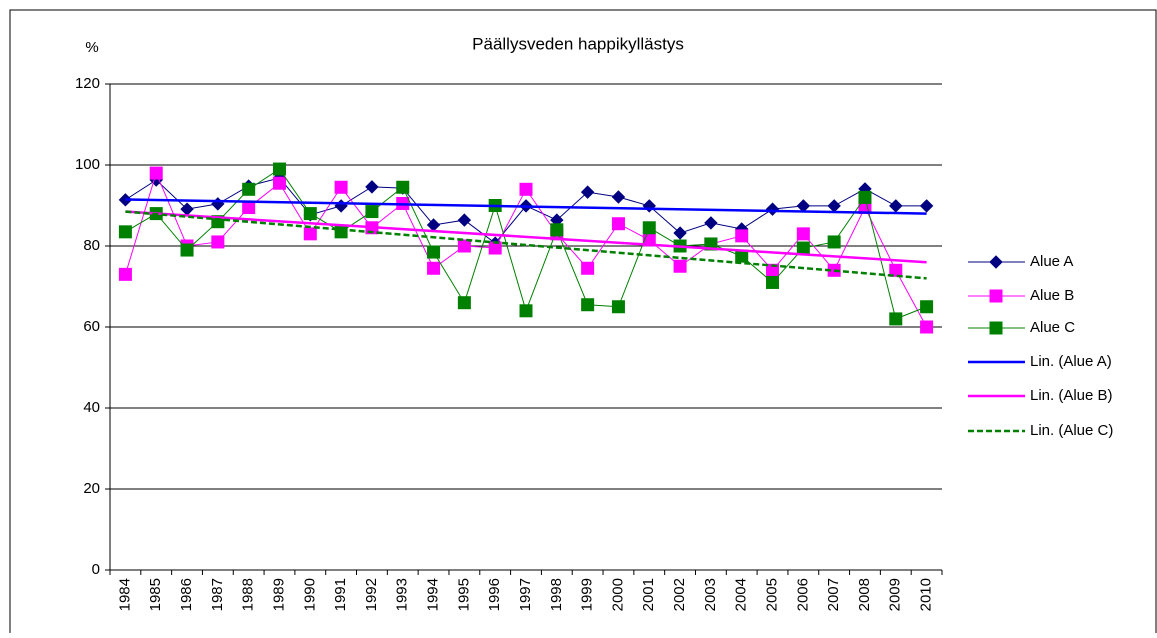 This screenshot has width=1157, height=638. Describe the element at coordinates (679, 594) in the screenshot. I see `x-tick-label: 2002` at that location.